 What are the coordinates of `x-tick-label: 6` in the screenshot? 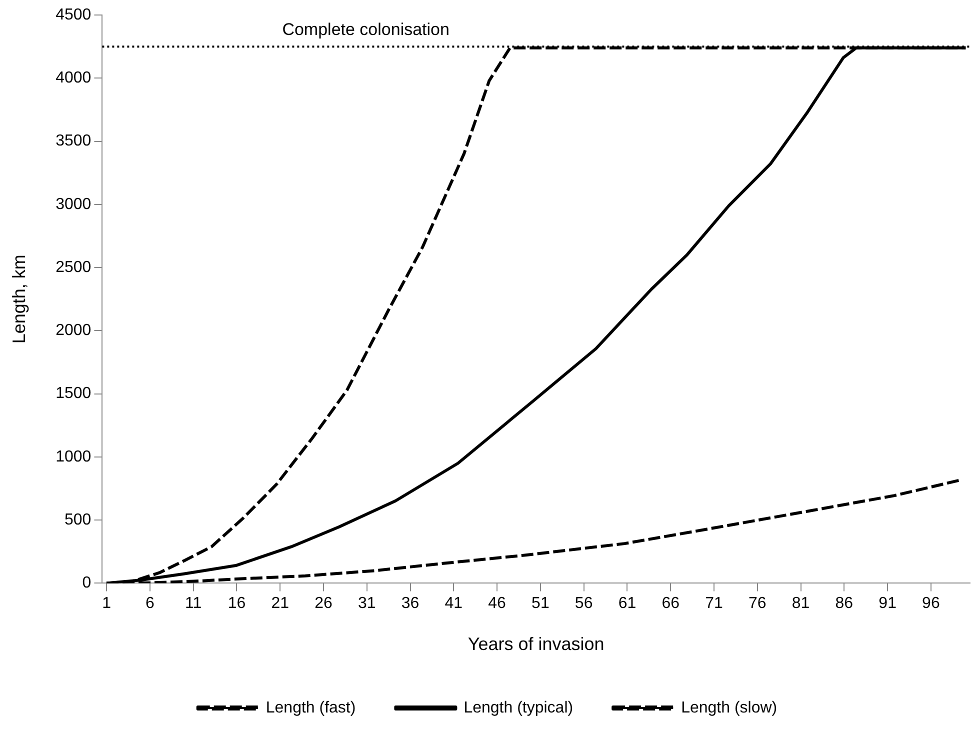 It's located at (149, 603).